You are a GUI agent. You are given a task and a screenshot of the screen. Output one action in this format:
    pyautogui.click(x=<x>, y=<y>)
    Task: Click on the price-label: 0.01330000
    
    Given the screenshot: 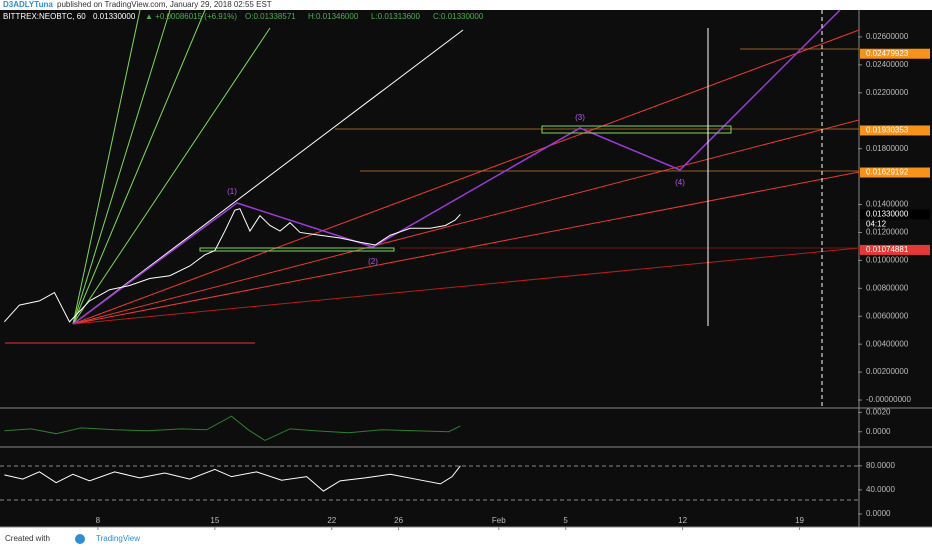 What is the action you would take?
    pyautogui.click(x=887, y=213)
    